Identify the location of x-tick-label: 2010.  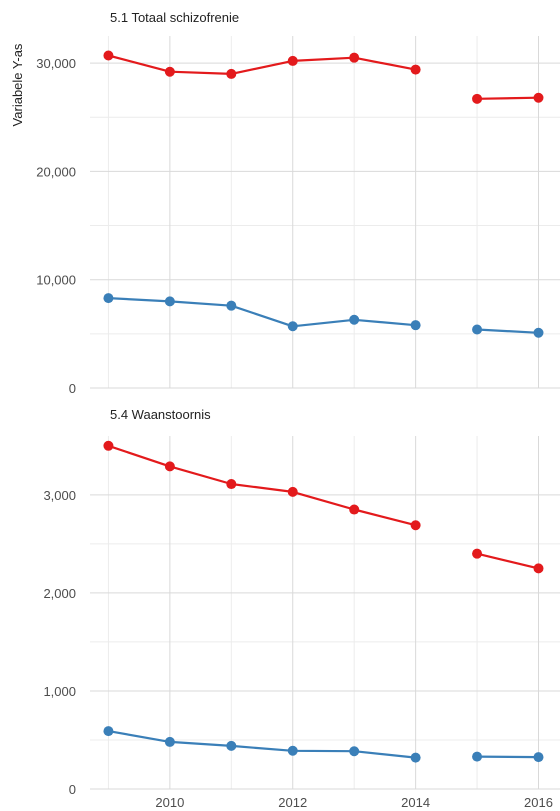
(169, 802).